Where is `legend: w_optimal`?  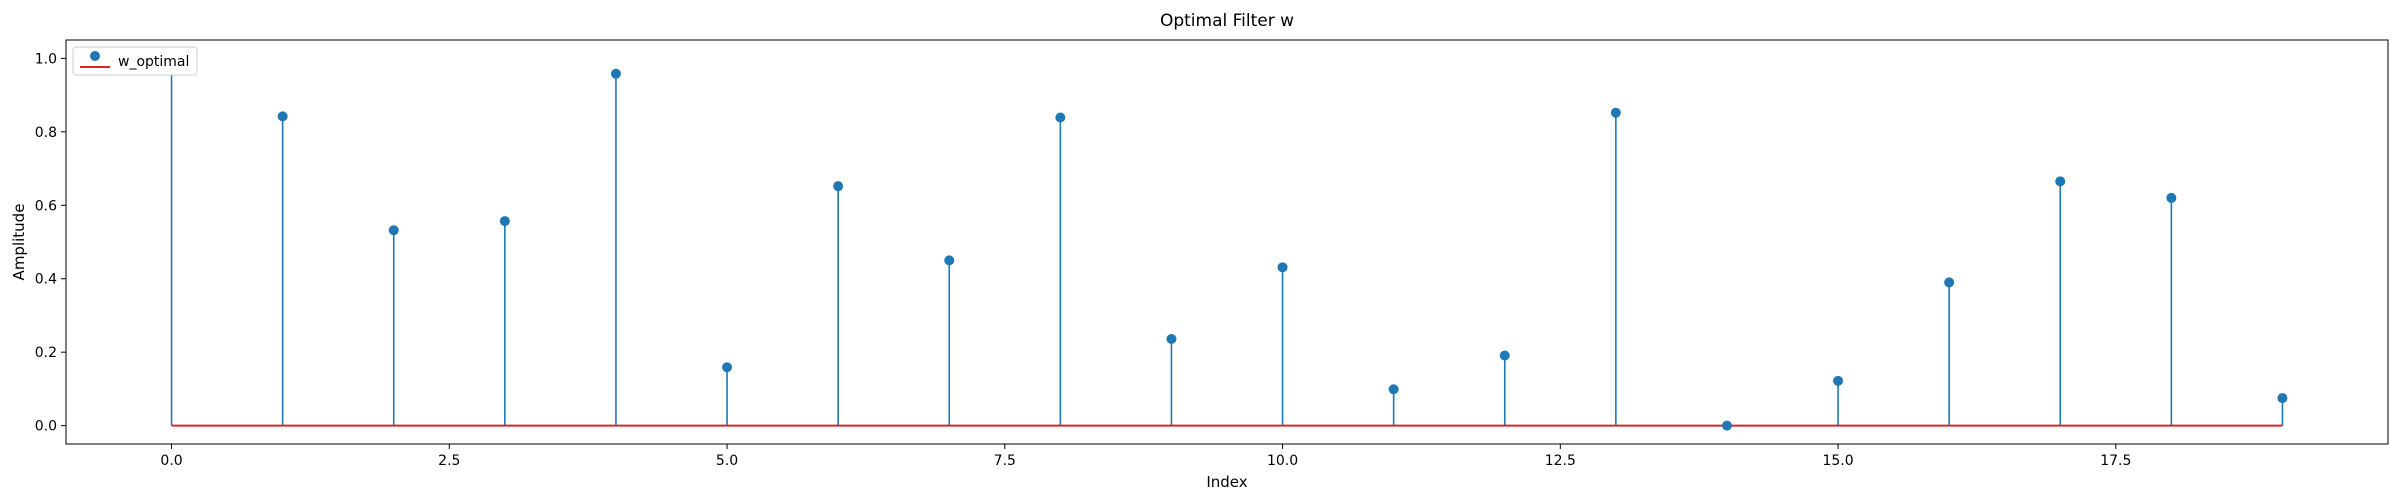 legend: w_optimal is located at coordinates (135, 61).